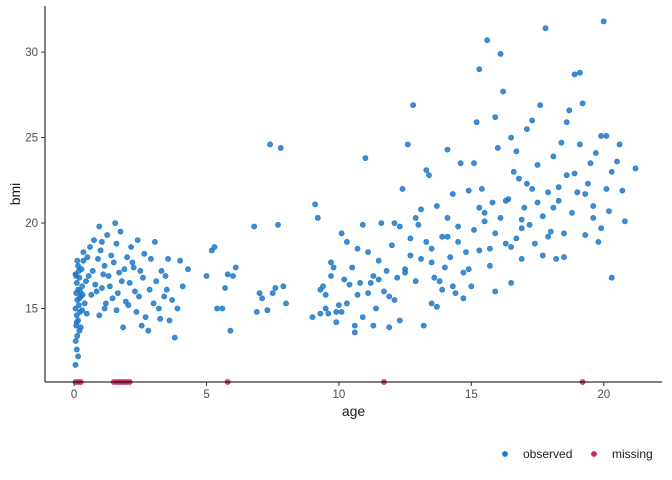 The height and width of the screenshot is (480, 672). I want to click on x-tick-label: 0, so click(74, 395).